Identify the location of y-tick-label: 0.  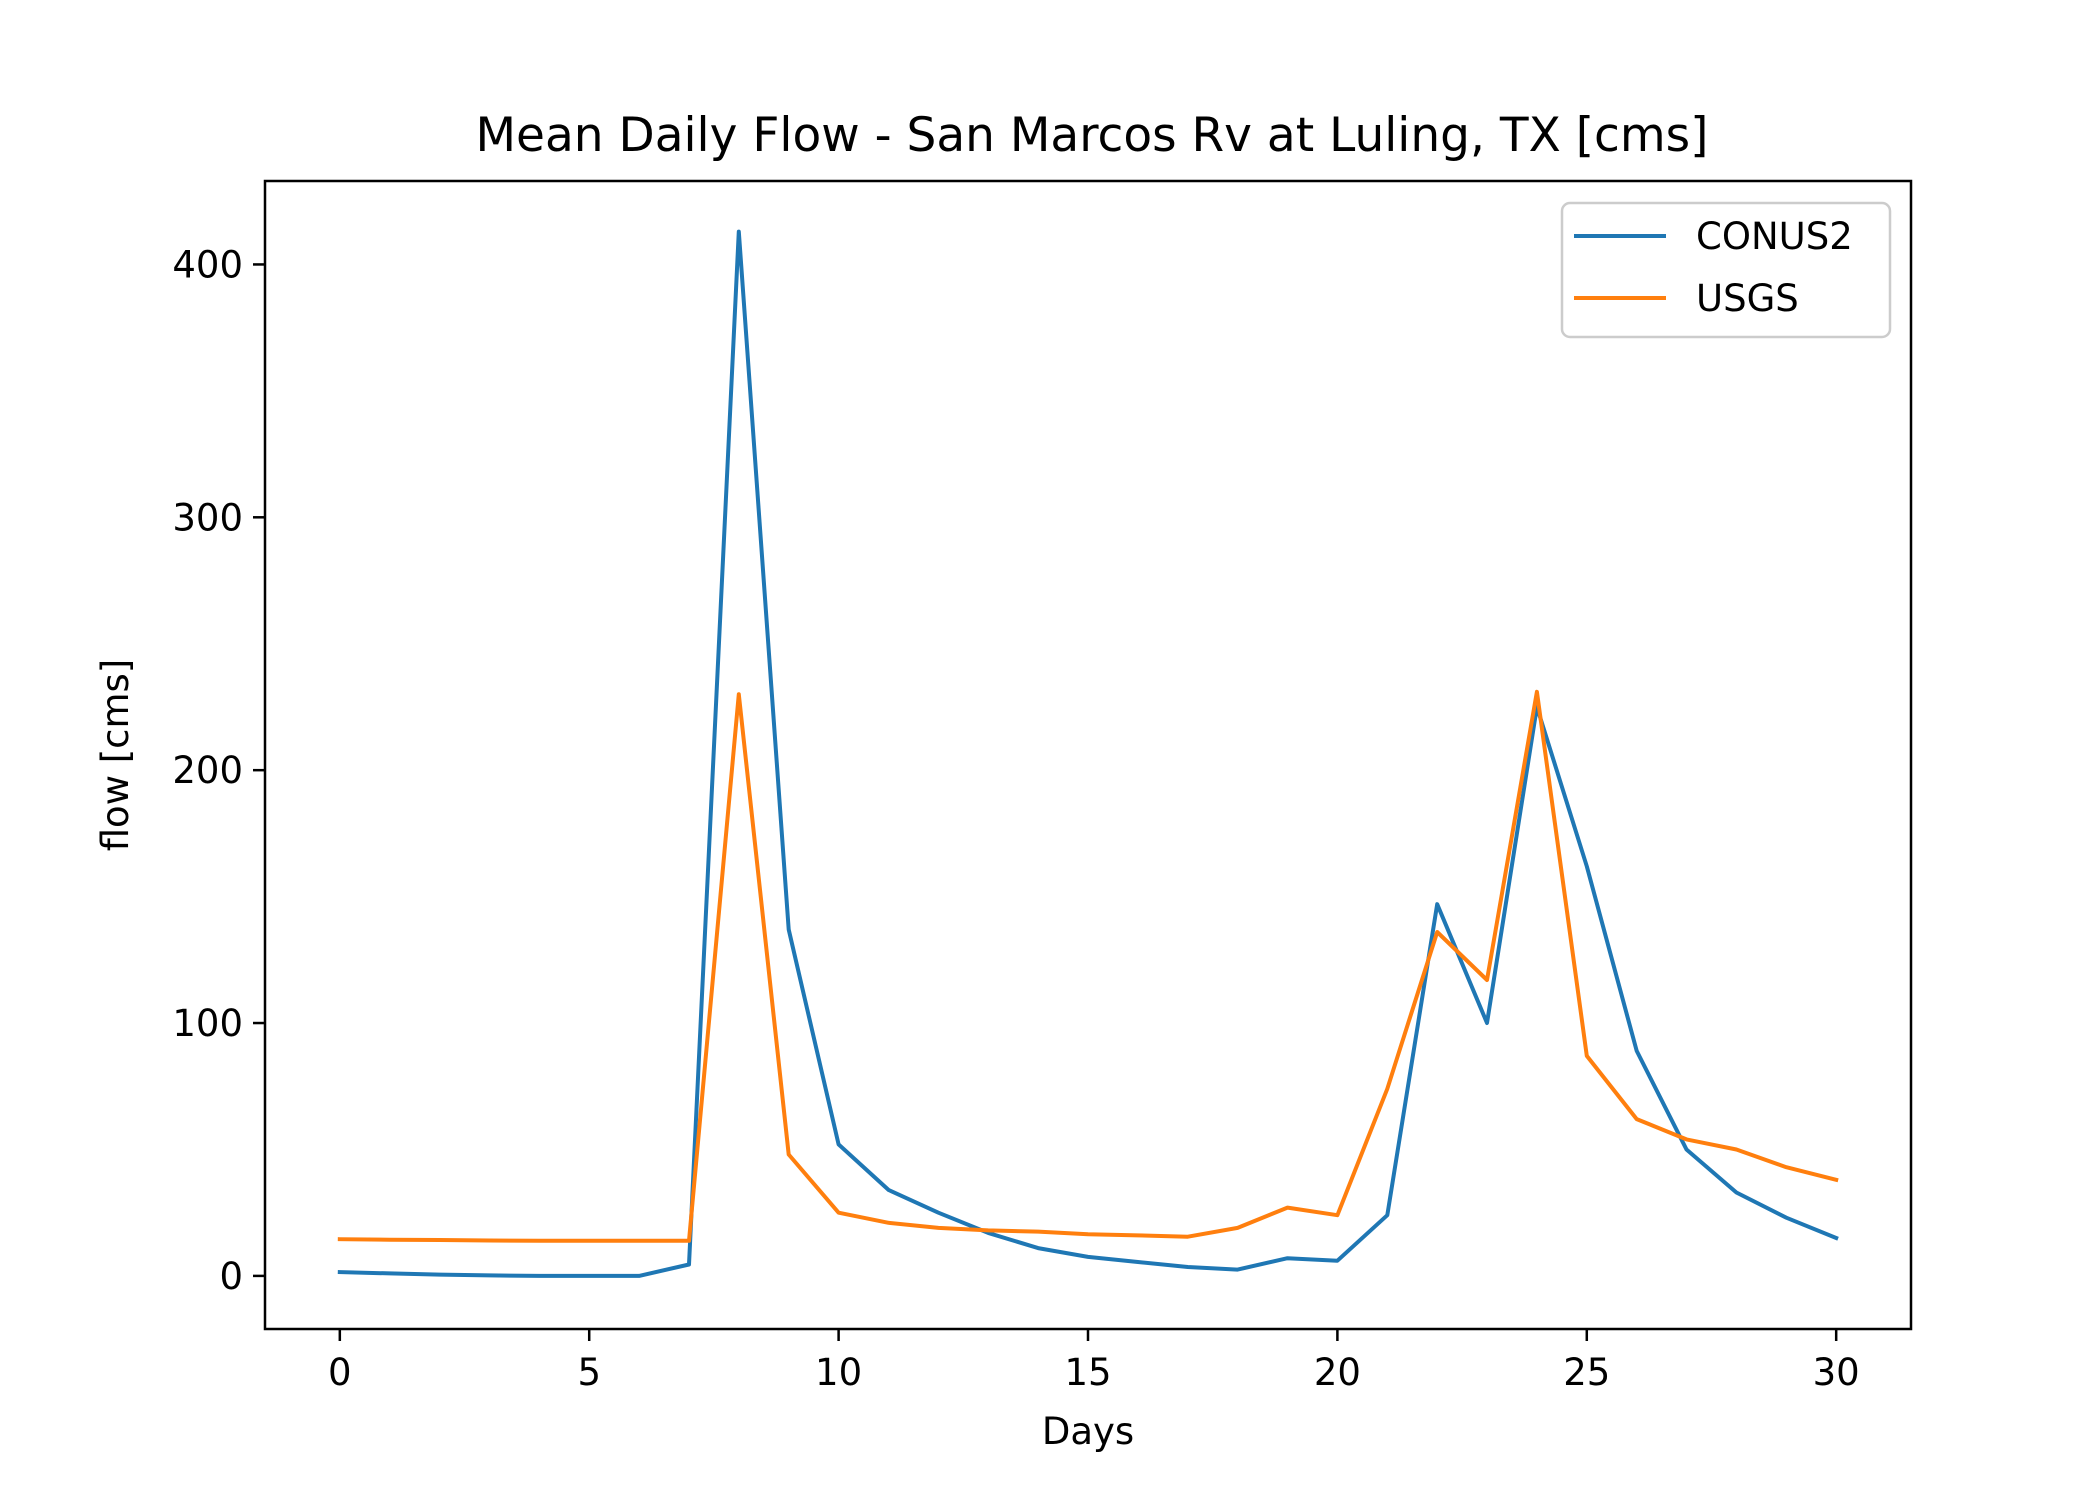
(231, 1276).